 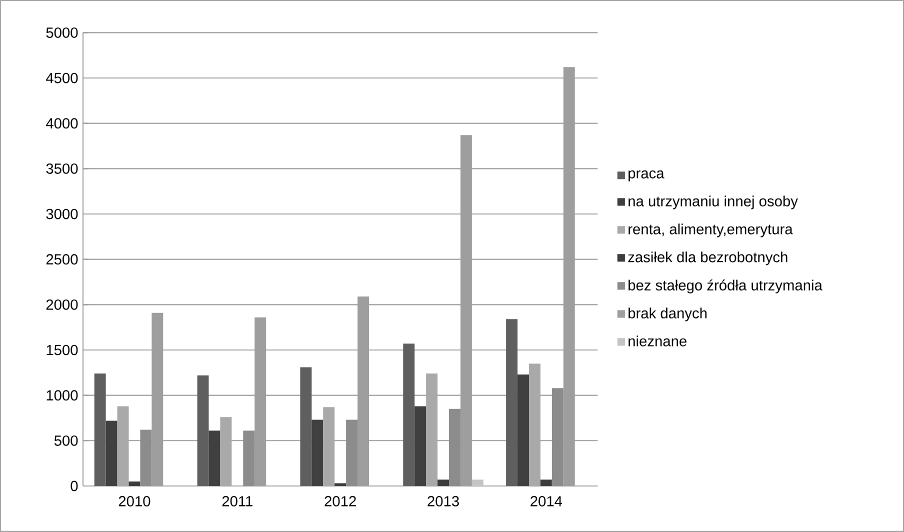 What do you see at coordinates (713, 203) in the screenshot?
I see `legend-label: na utrzymaniu innej osoby` at bounding box center [713, 203].